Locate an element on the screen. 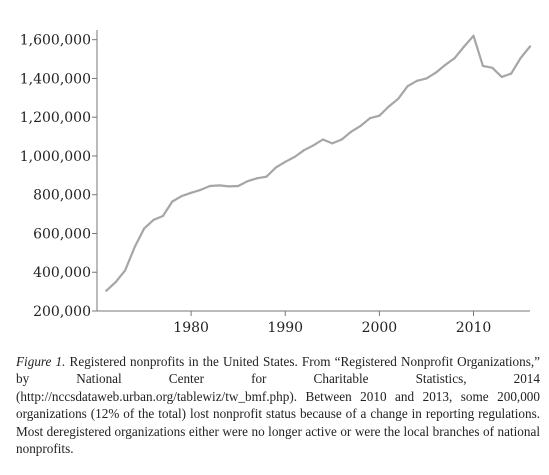 The height and width of the screenshot is (475, 549). y-tick-label: 400,000 is located at coordinates (62, 273).